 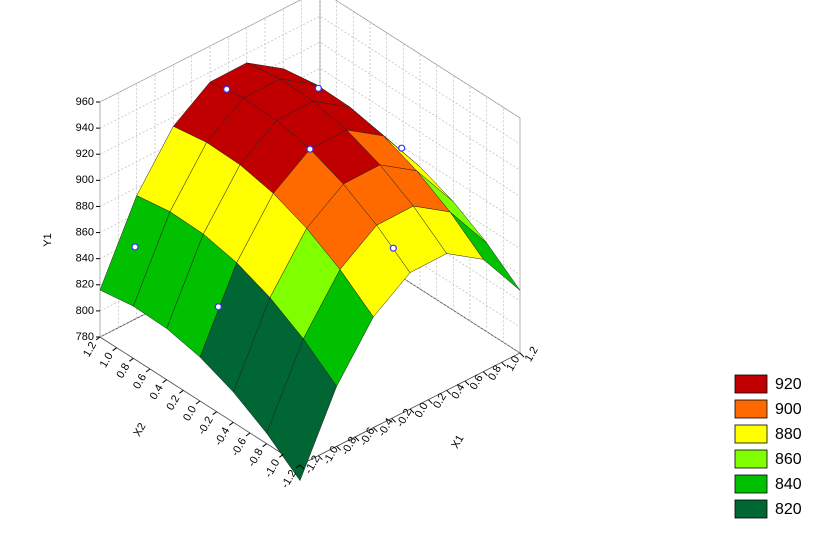 What do you see at coordinates (273, 468) in the screenshot?
I see `y-tick-label: -1.0` at bounding box center [273, 468].